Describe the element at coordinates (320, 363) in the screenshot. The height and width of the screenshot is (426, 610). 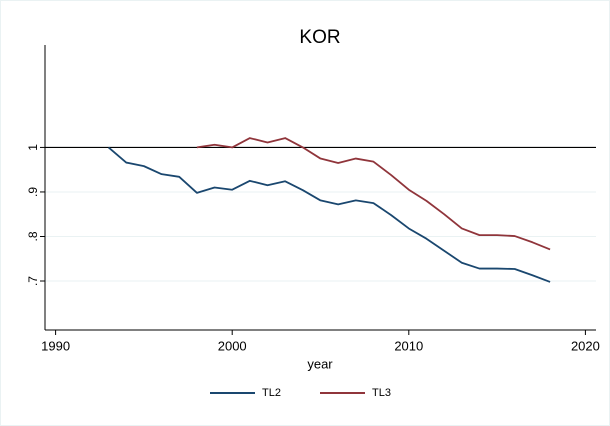
I see `x-axis-title: year` at that location.